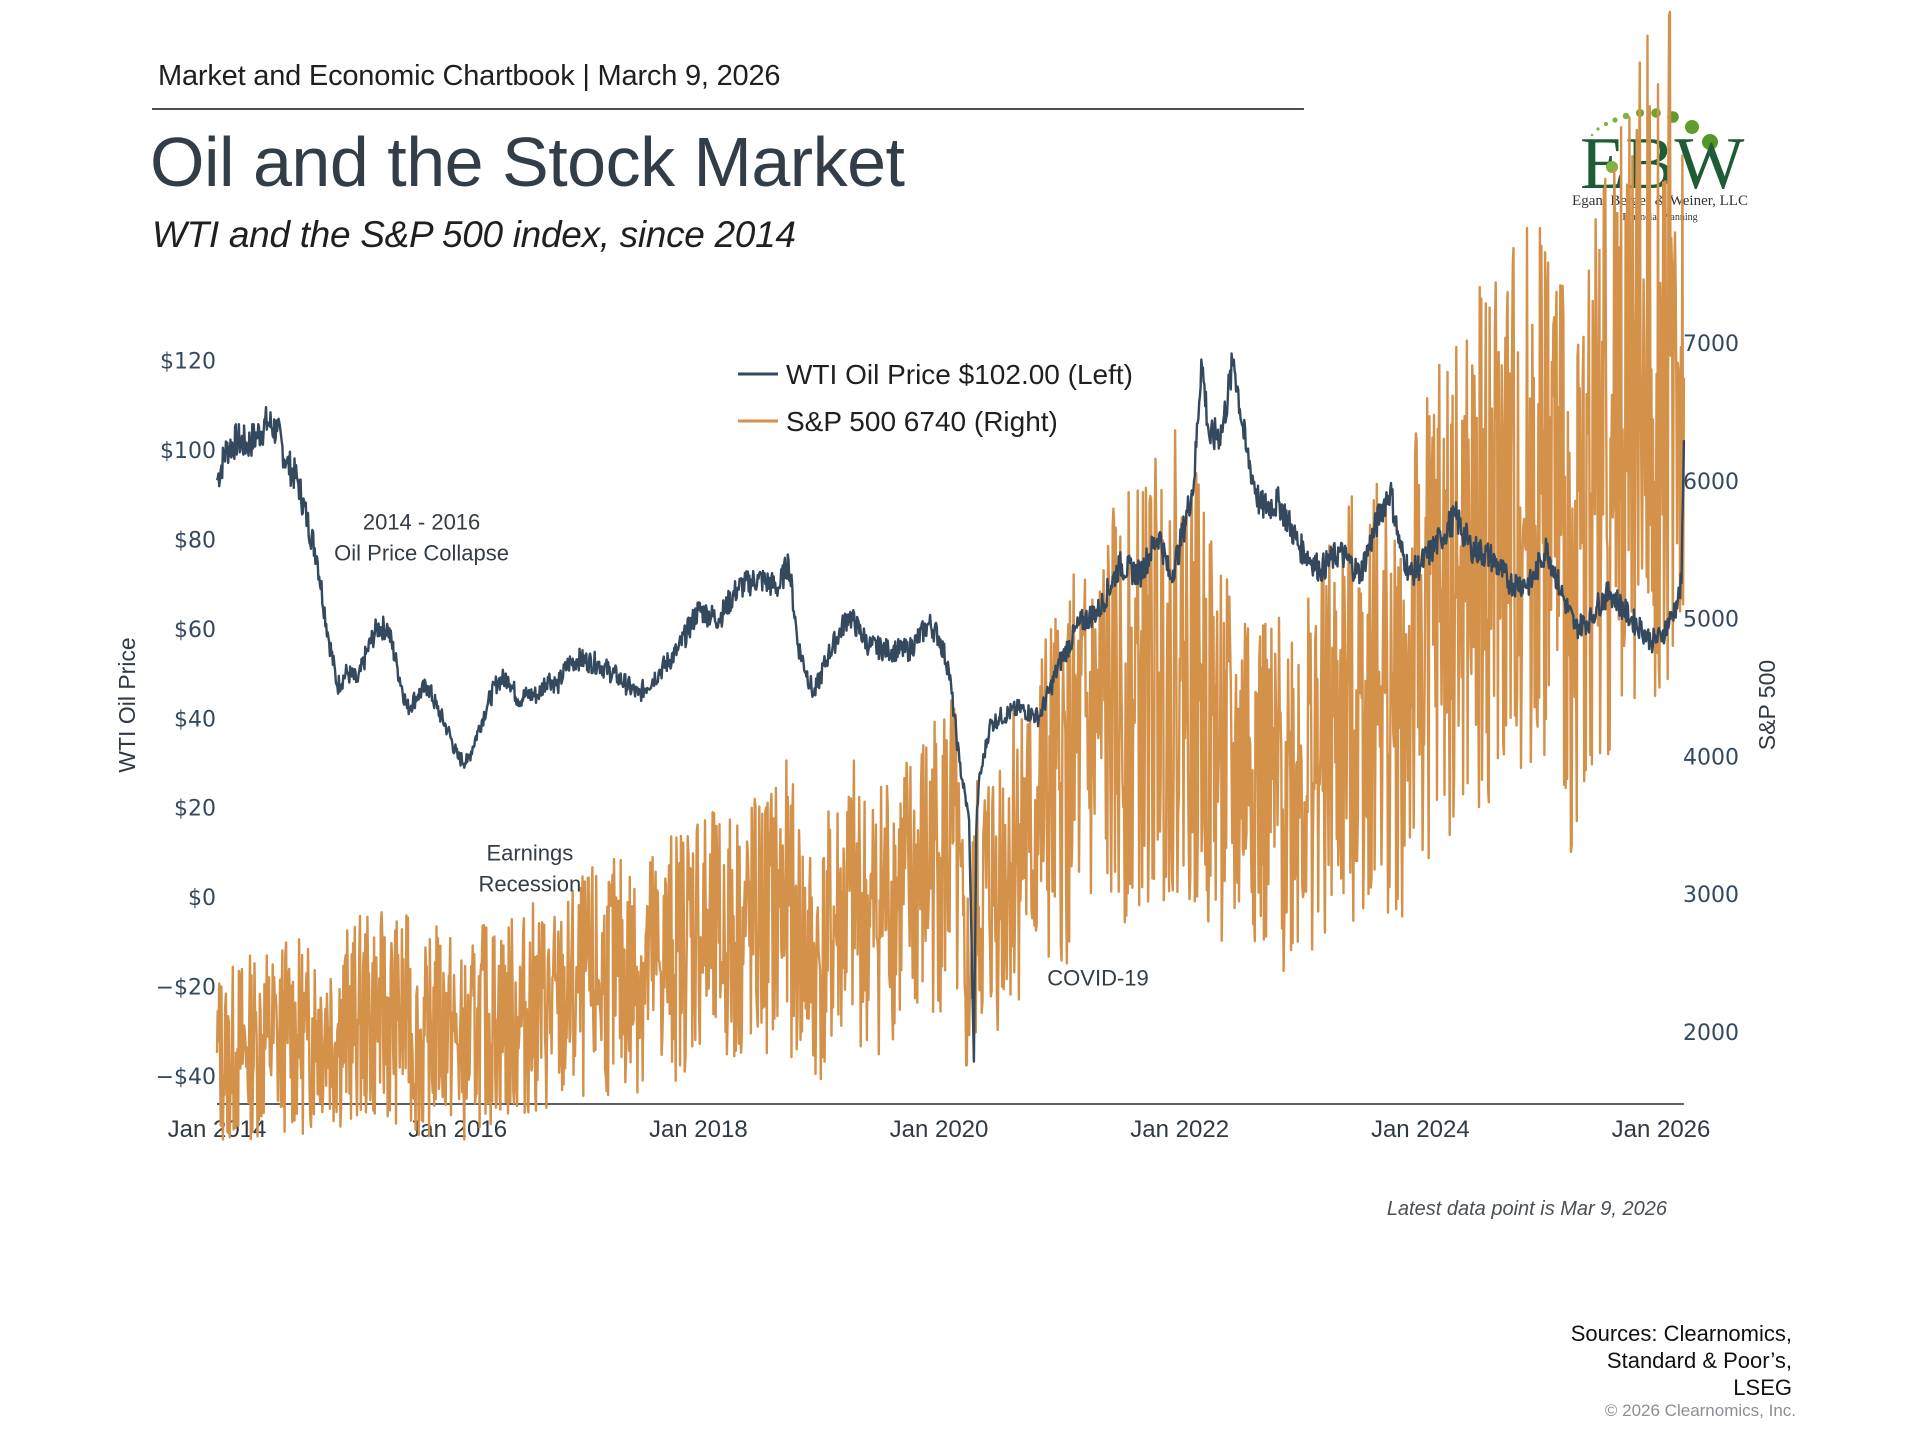 The width and height of the screenshot is (1920, 1440). I want to click on left-axis-ticks: −$40 −$20 $0 $20 $40 $60 $80 $100 $120, so click(186, 720).